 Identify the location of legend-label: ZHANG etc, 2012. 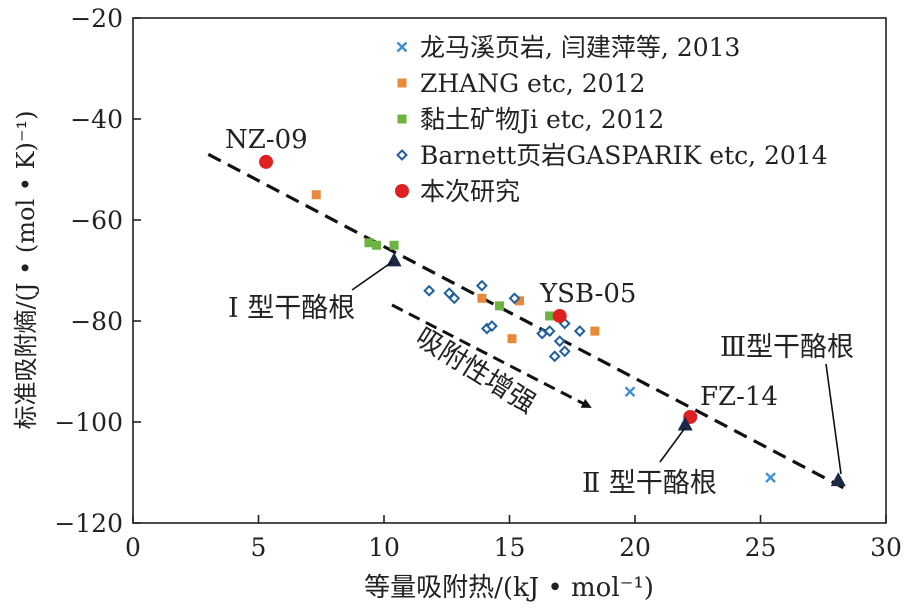
(532, 83).